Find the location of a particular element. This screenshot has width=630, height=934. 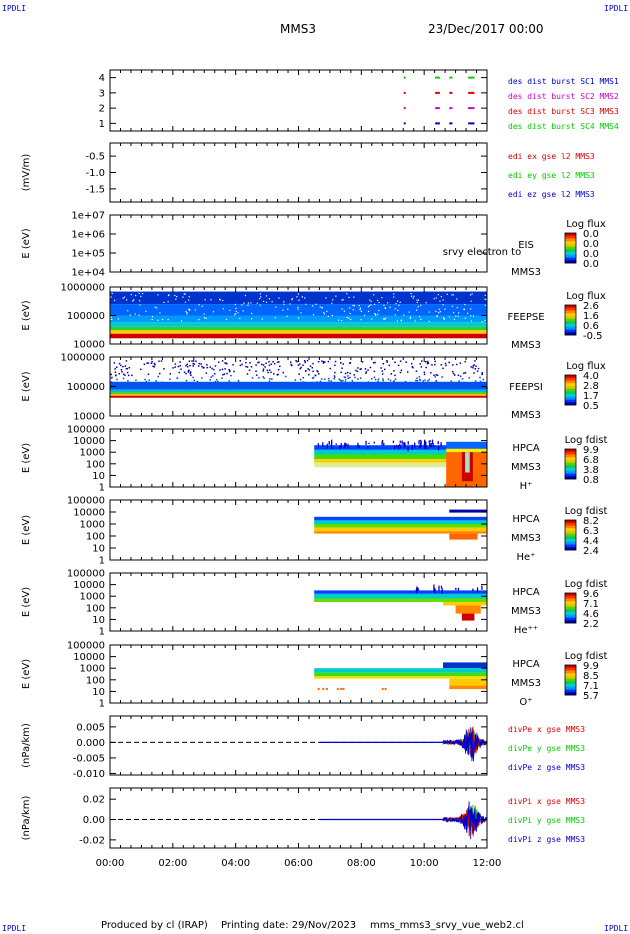

colorbar-title-hpca_he: Log fdist is located at coordinates (586, 511).